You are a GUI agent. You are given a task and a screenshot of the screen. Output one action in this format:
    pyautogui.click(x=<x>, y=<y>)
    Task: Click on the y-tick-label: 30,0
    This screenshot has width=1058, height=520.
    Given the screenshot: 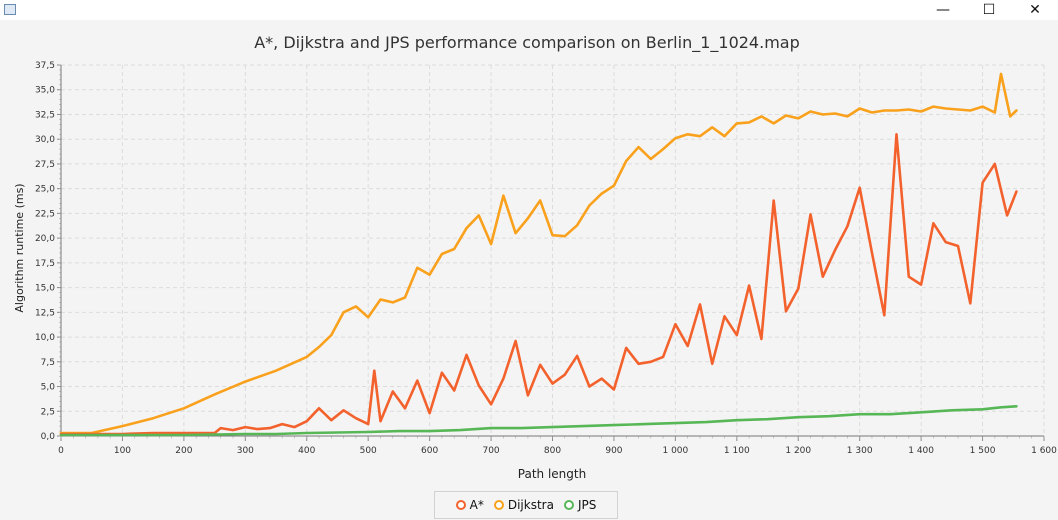 What is the action you would take?
    pyautogui.click(x=45, y=140)
    